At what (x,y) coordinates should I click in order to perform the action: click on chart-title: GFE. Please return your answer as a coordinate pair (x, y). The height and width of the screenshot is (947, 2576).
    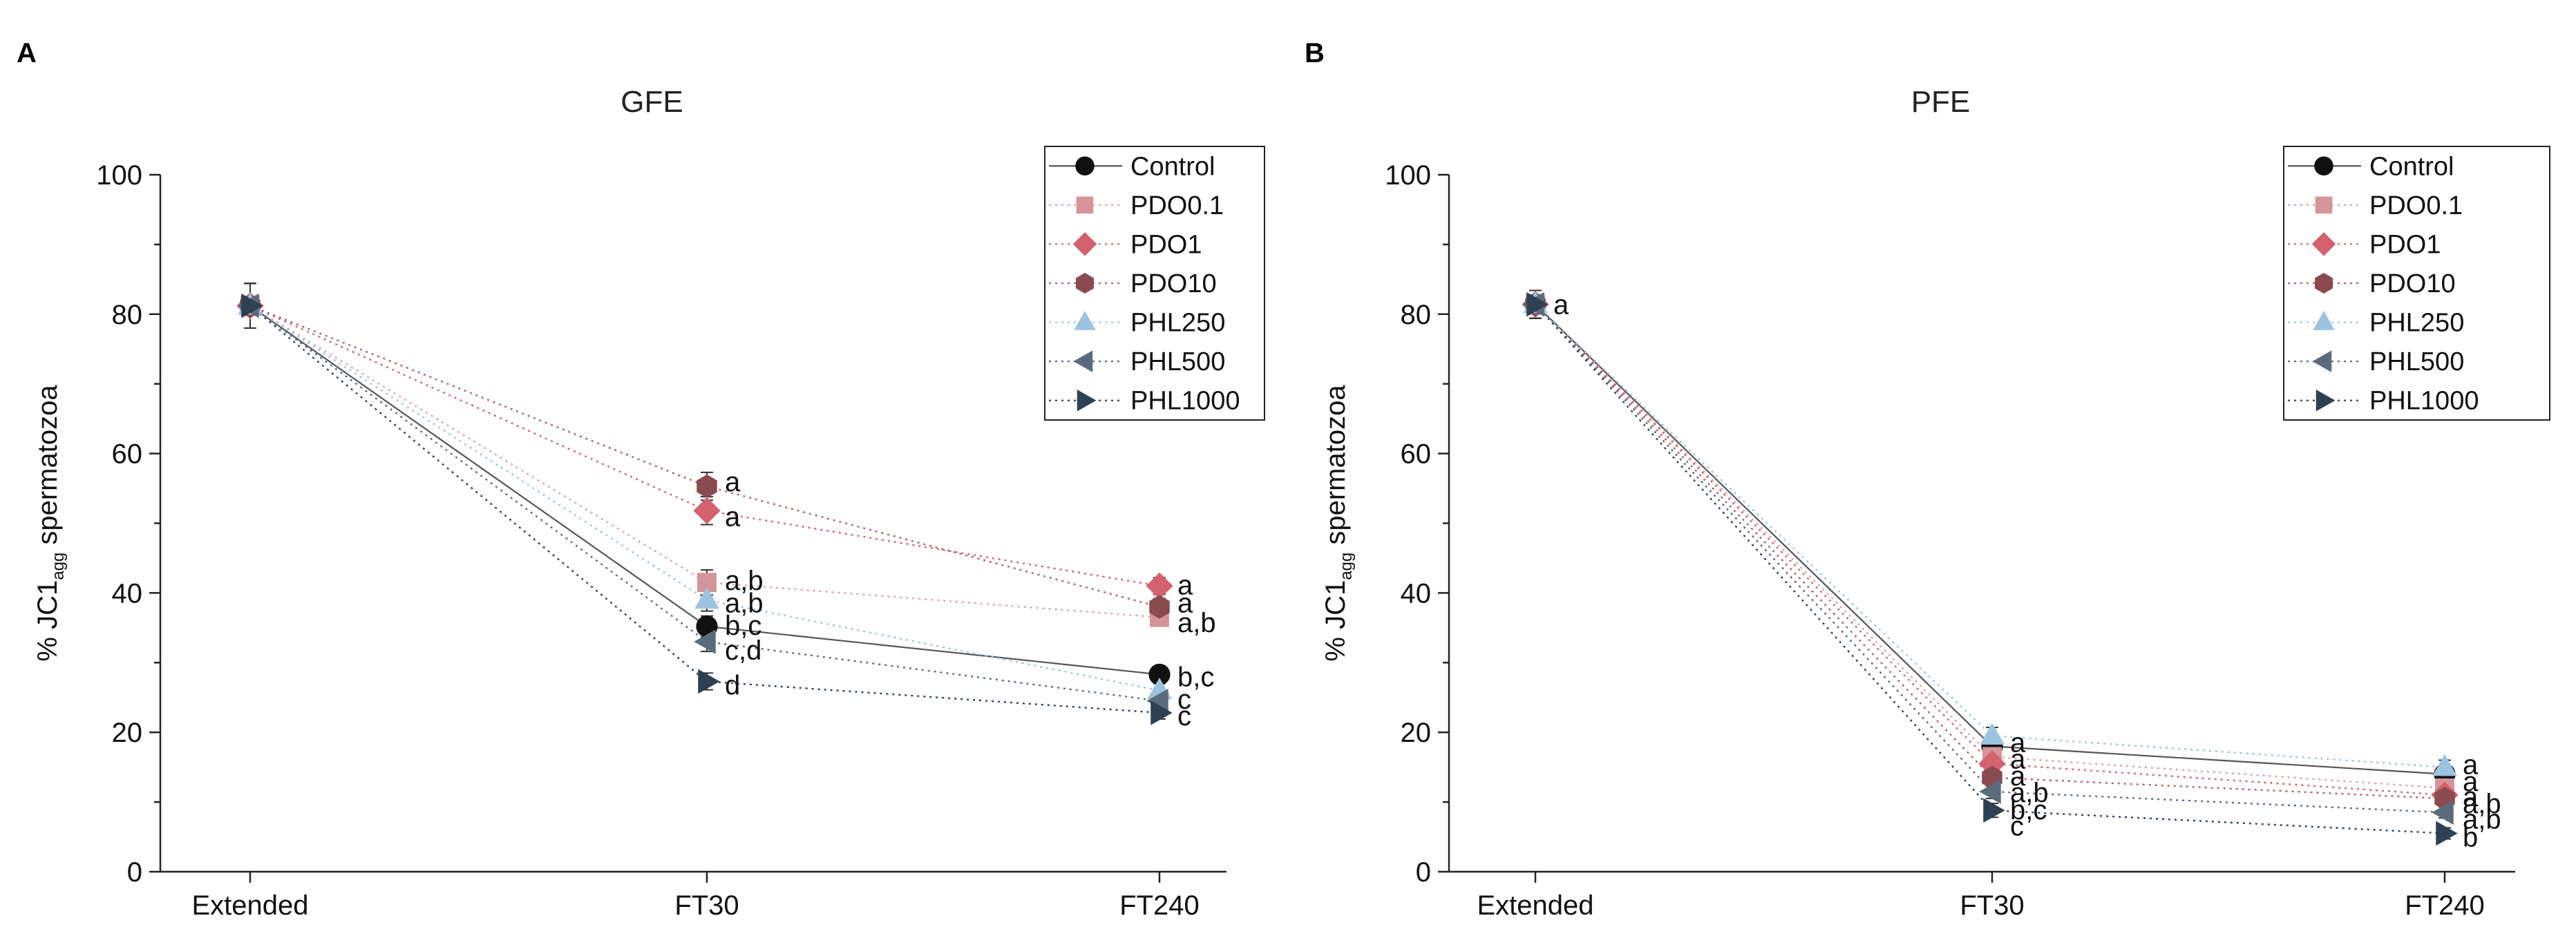
    Looking at the image, I should click on (652, 102).